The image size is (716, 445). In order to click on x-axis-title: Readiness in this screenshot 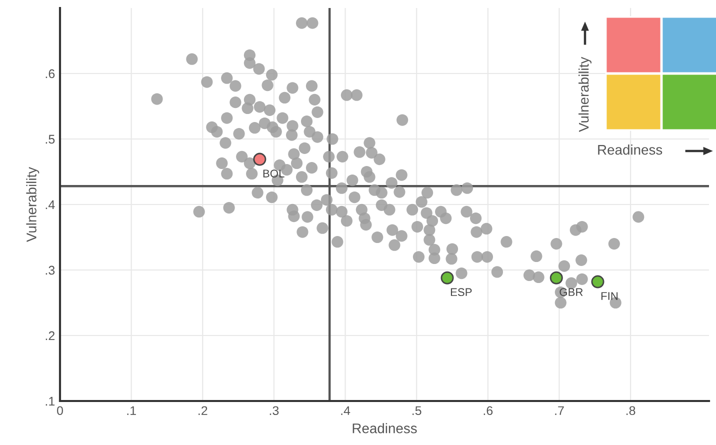, I will do `click(384, 428)`.